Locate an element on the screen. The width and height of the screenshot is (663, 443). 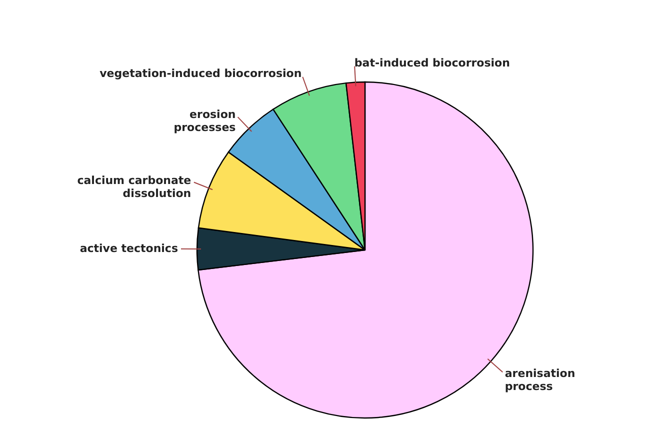
slice-label: vegetation-induced biocorrosion is located at coordinates (201, 73).